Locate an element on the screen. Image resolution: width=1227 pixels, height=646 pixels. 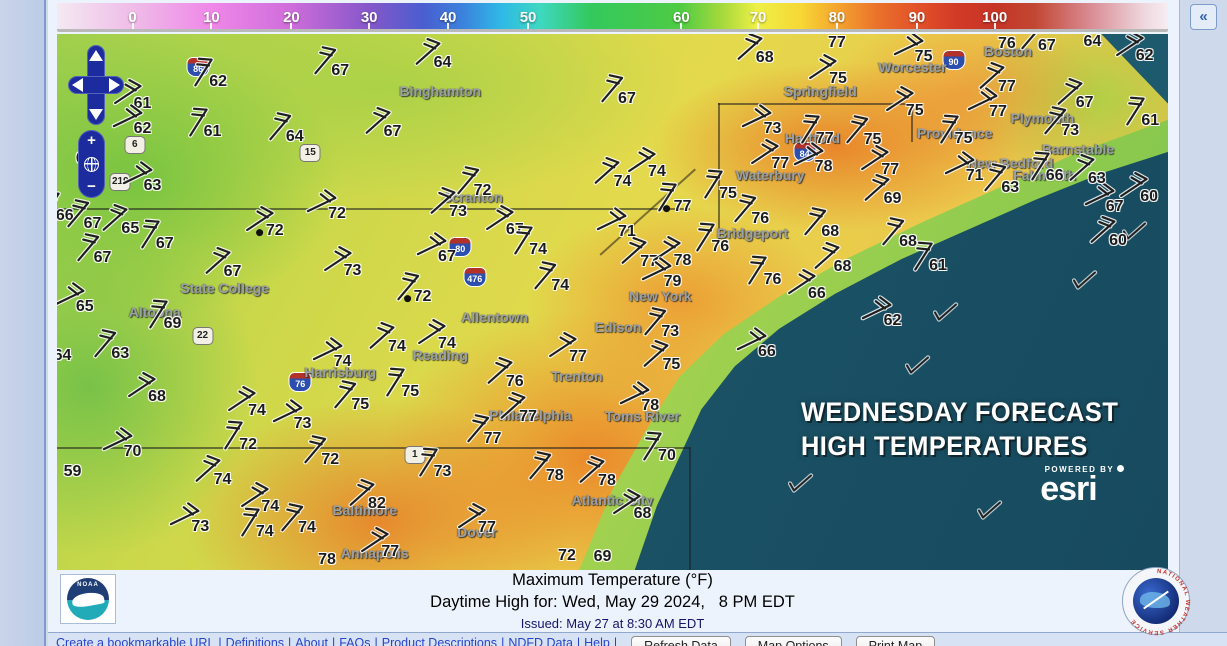
temp-label: 60 is located at coordinates (1118, 241).